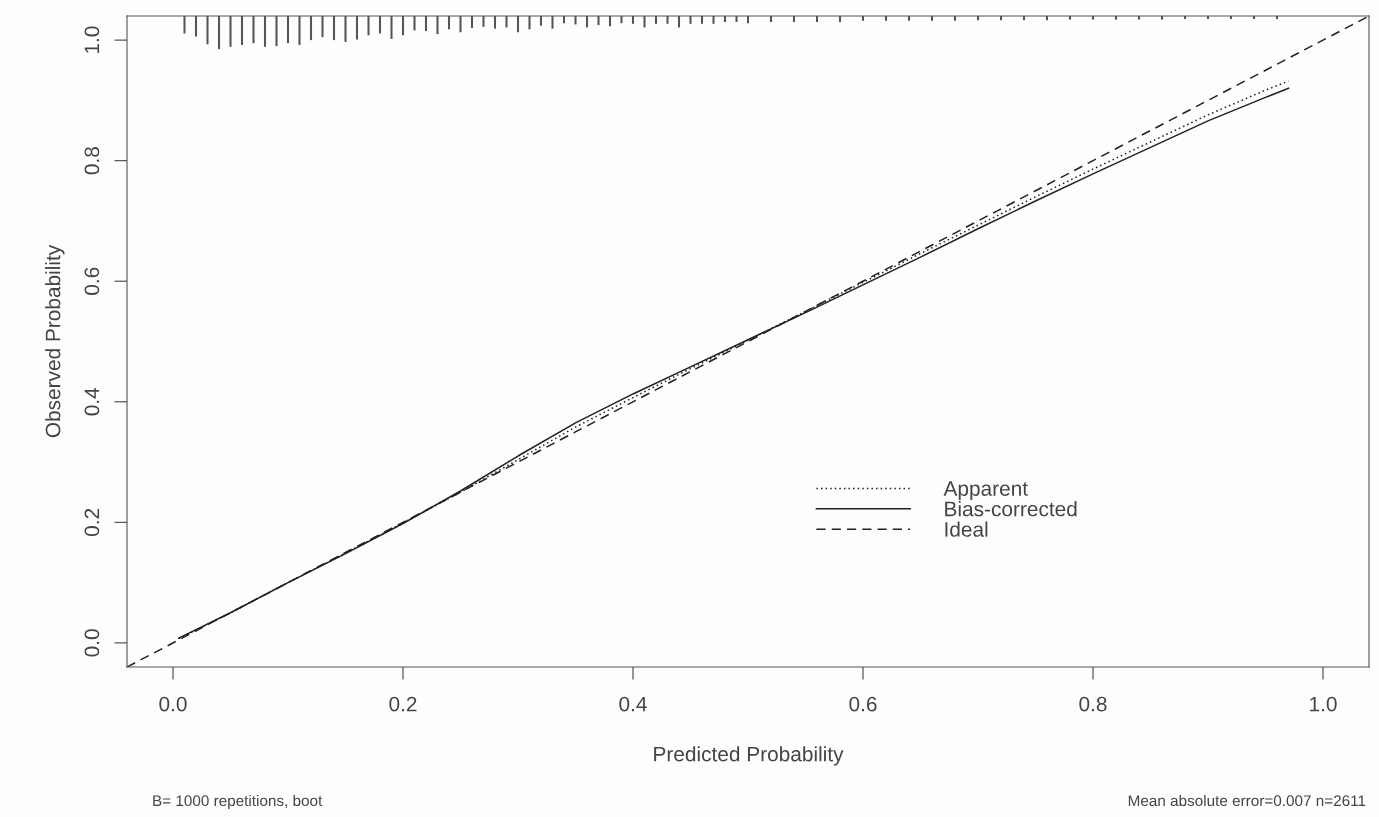  What do you see at coordinates (1247, 800) in the screenshot?
I see `text: Mean absolute error=0.007 n=2611` at bounding box center [1247, 800].